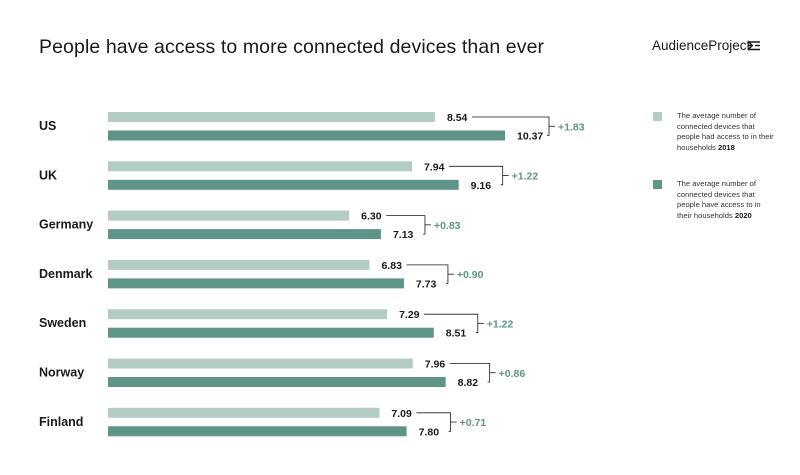 The height and width of the screenshot is (475, 800). Describe the element at coordinates (257, 431) in the screenshot. I see `bar-finland-2020` at that location.